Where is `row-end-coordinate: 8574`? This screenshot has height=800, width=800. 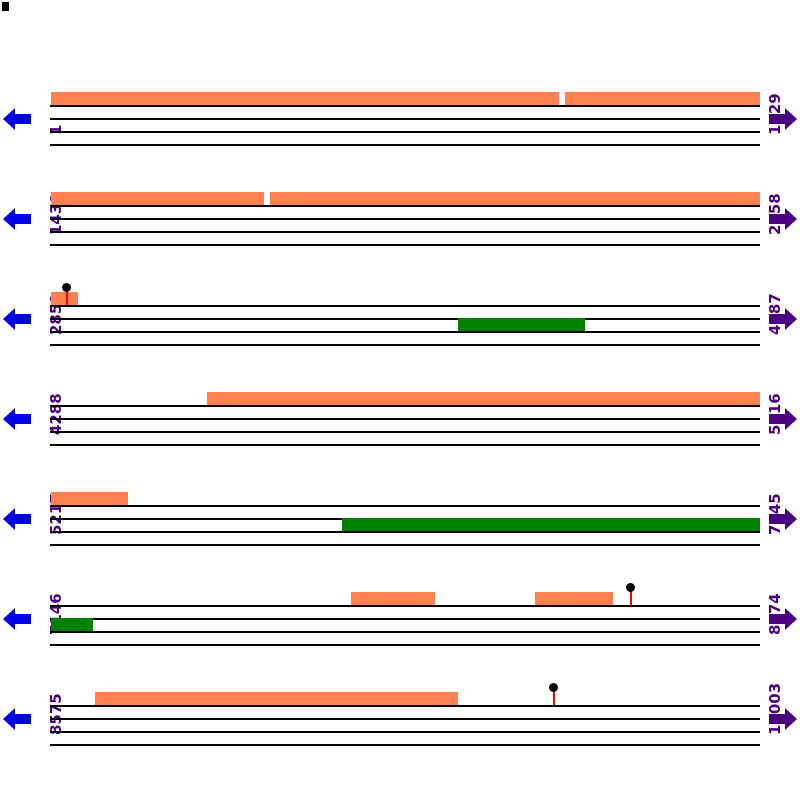
row-end-coordinate: 8574 is located at coordinates (775, 614).